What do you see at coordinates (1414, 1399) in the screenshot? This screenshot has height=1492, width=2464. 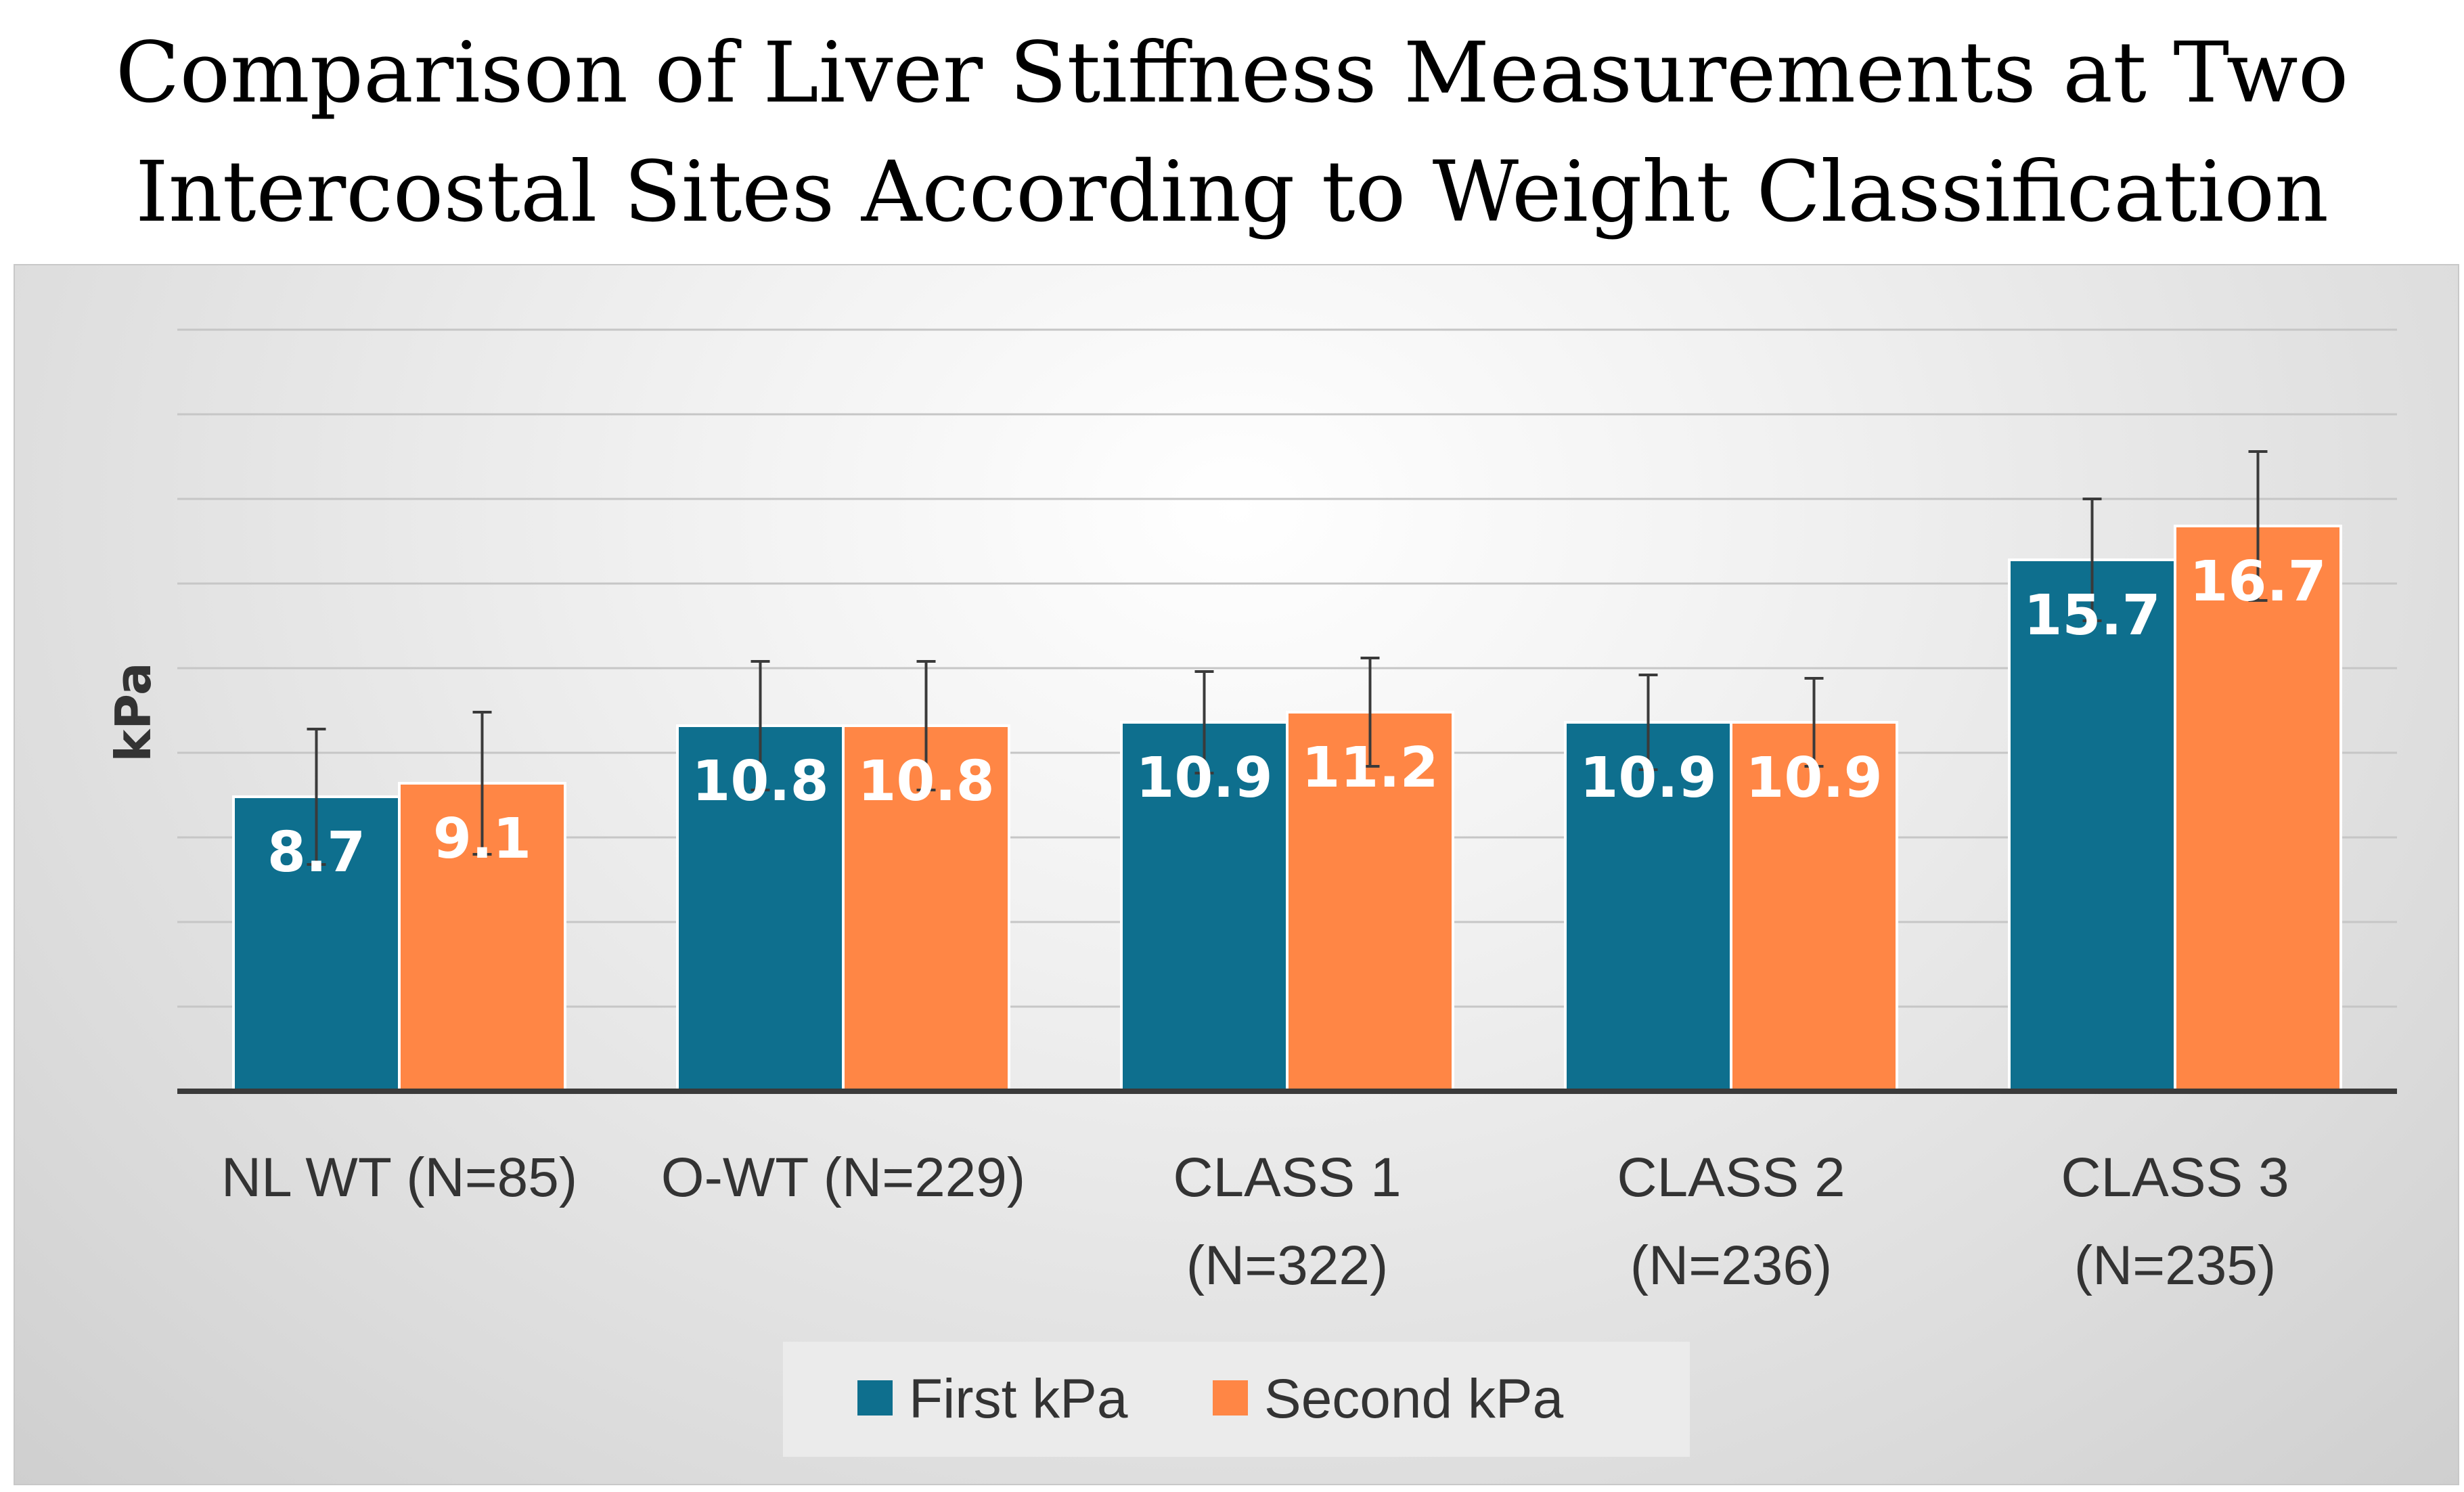 I see `legend-label-second: Second kPa` at bounding box center [1414, 1399].